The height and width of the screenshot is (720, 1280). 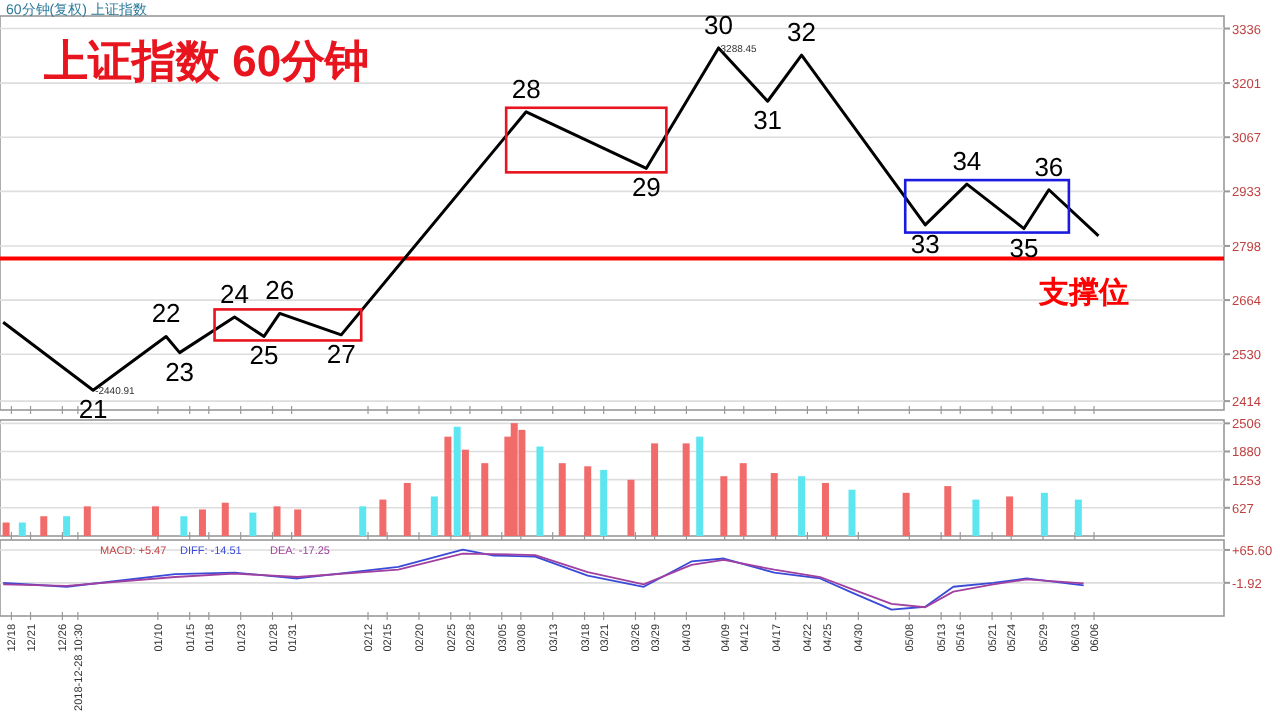 I want to click on annotation: 24, so click(x=235, y=294).